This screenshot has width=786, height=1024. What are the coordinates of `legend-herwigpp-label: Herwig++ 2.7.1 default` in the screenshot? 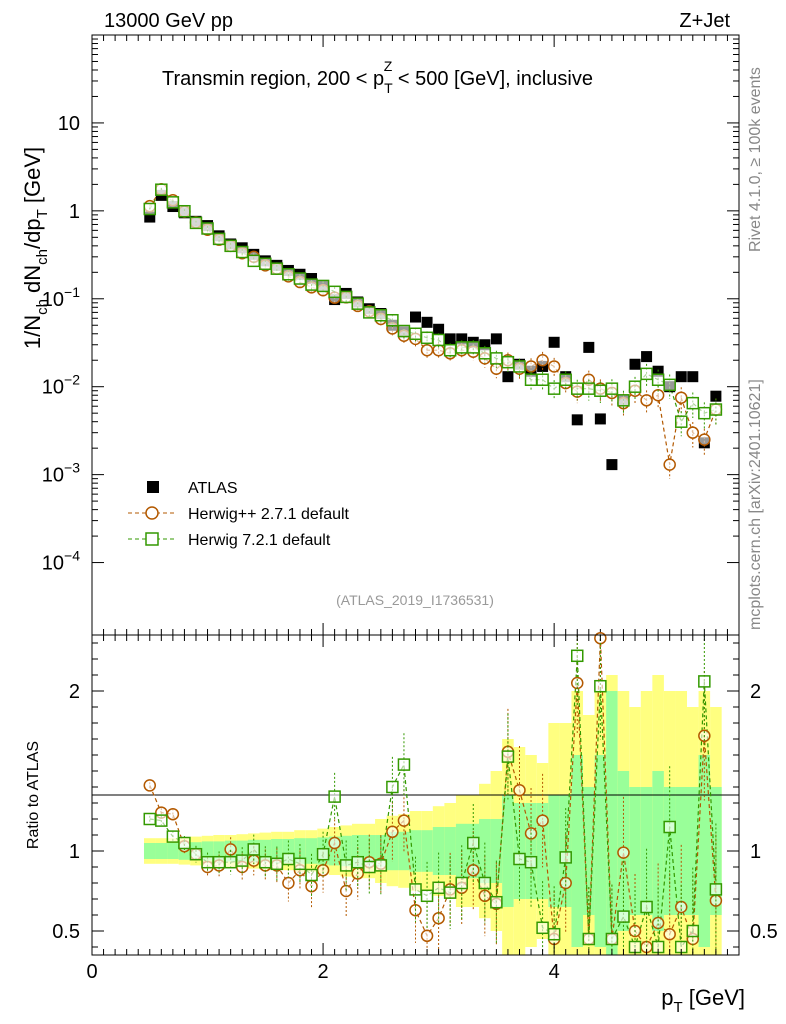 It's located at (269, 514).